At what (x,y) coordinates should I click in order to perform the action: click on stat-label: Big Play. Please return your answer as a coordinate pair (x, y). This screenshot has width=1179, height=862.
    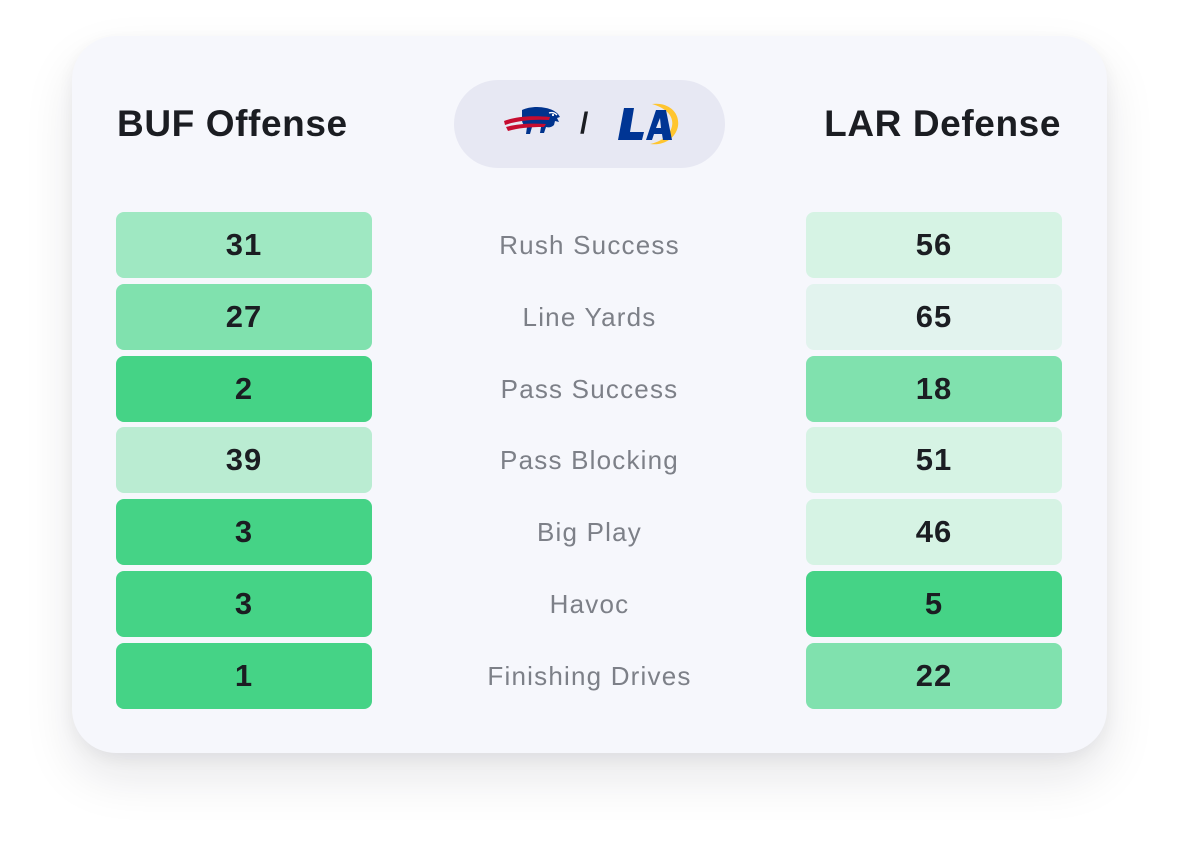
    Looking at the image, I should click on (589, 531).